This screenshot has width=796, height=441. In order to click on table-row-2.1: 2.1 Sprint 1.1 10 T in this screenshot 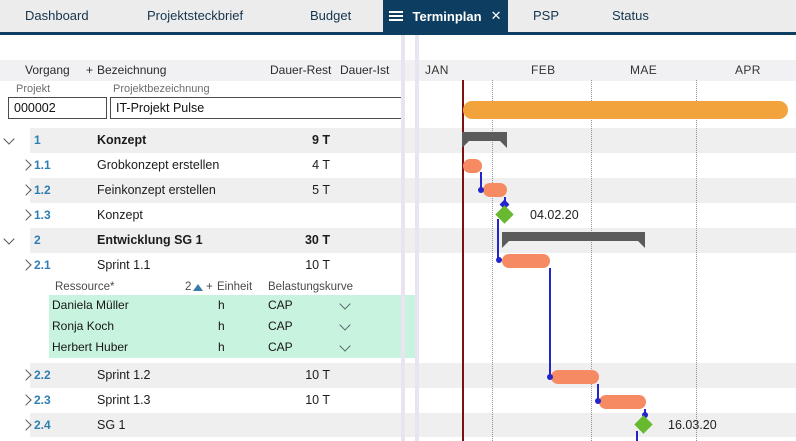, I will do `click(208, 265)`.